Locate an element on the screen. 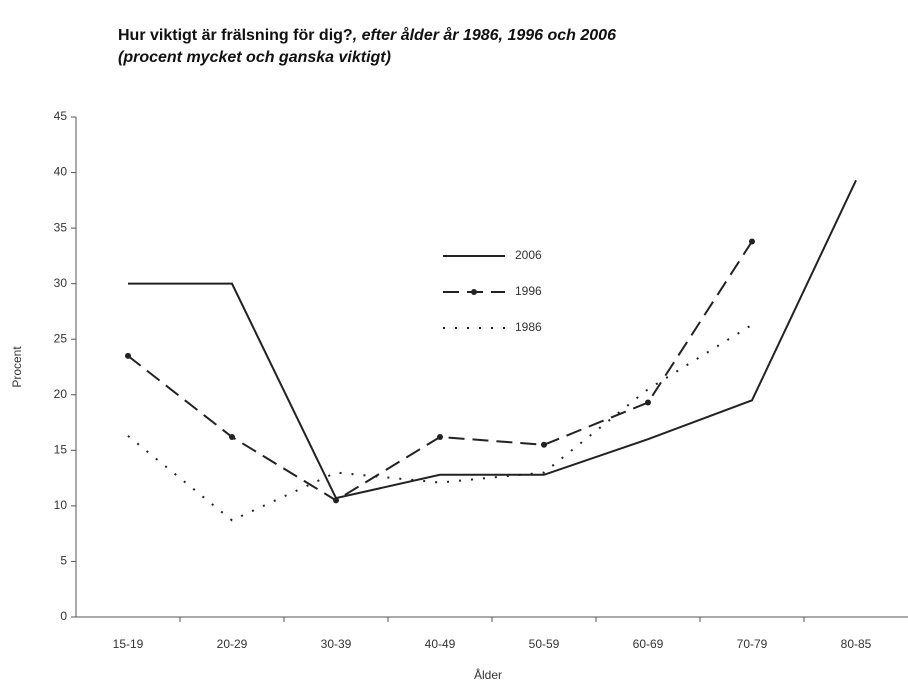  legend-marker is located at coordinates (474, 292).